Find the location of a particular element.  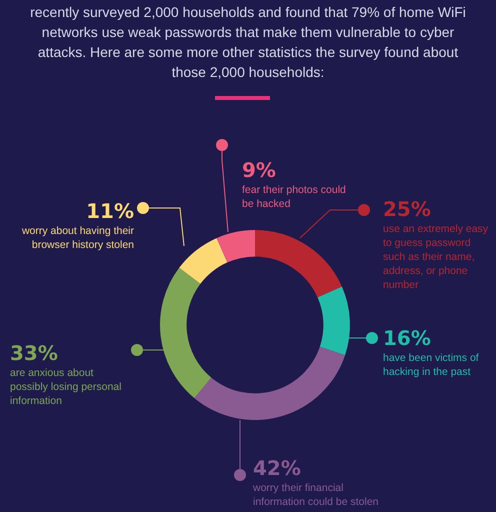

legend-label: worry about having their browser history stolen is located at coordinates (77, 238).